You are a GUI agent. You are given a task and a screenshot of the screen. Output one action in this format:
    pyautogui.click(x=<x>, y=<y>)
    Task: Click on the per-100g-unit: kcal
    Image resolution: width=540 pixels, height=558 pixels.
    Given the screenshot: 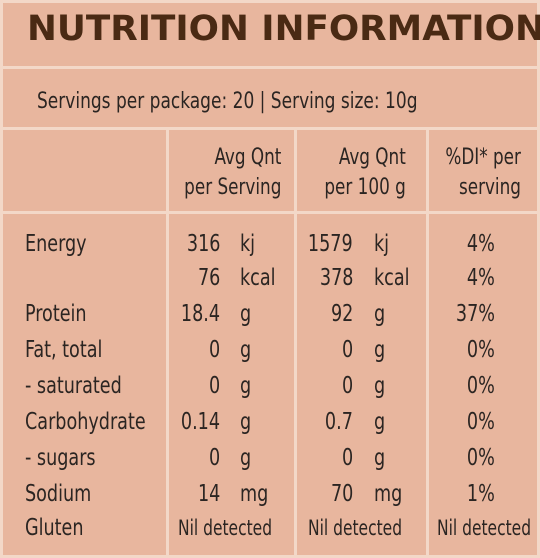 What is the action you would take?
    pyautogui.click(x=392, y=278)
    